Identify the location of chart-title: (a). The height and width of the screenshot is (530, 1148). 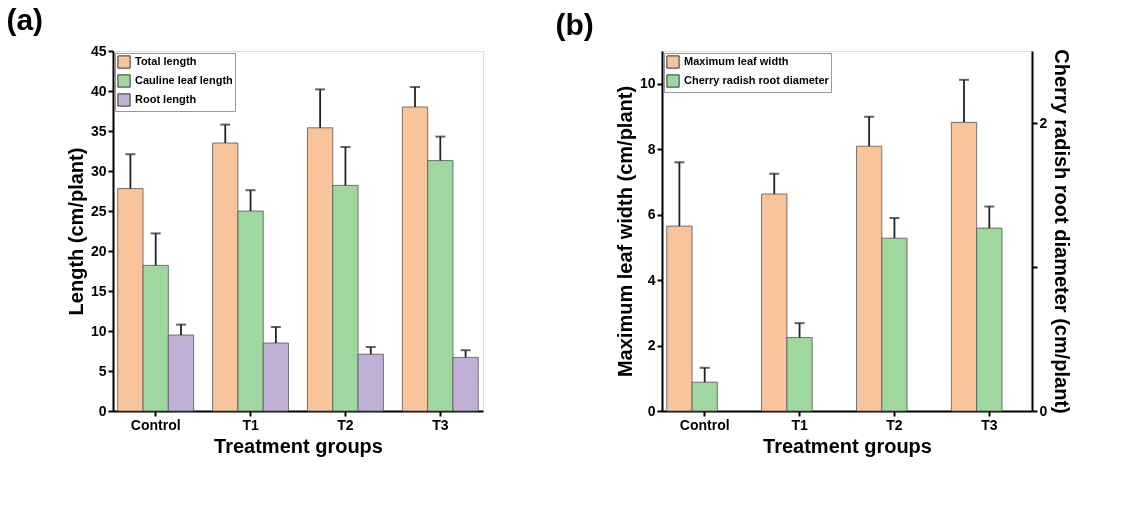
(25, 19).